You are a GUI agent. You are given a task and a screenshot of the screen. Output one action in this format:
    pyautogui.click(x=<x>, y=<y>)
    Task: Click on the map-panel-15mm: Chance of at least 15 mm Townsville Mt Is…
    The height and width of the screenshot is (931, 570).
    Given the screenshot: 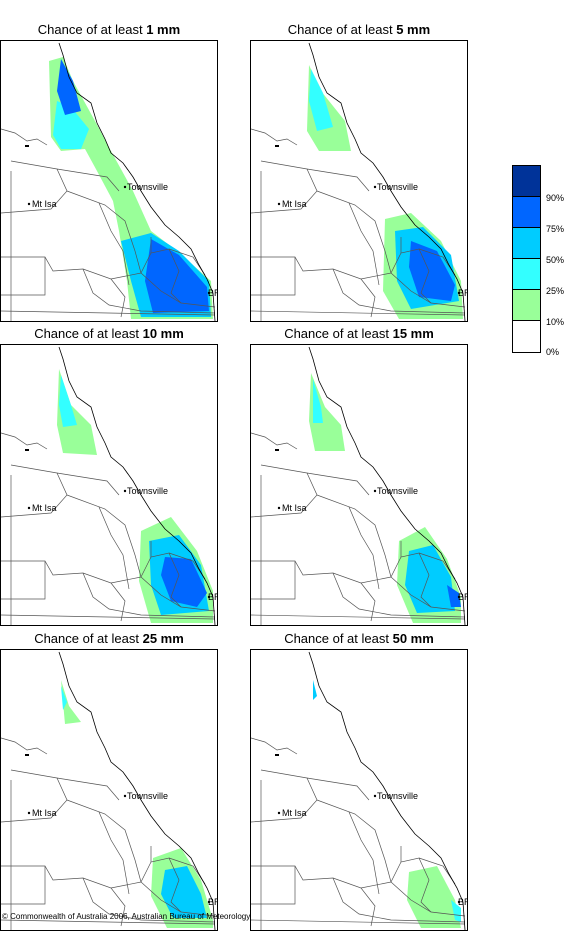 What is the action you would take?
    pyautogui.click(x=359, y=475)
    